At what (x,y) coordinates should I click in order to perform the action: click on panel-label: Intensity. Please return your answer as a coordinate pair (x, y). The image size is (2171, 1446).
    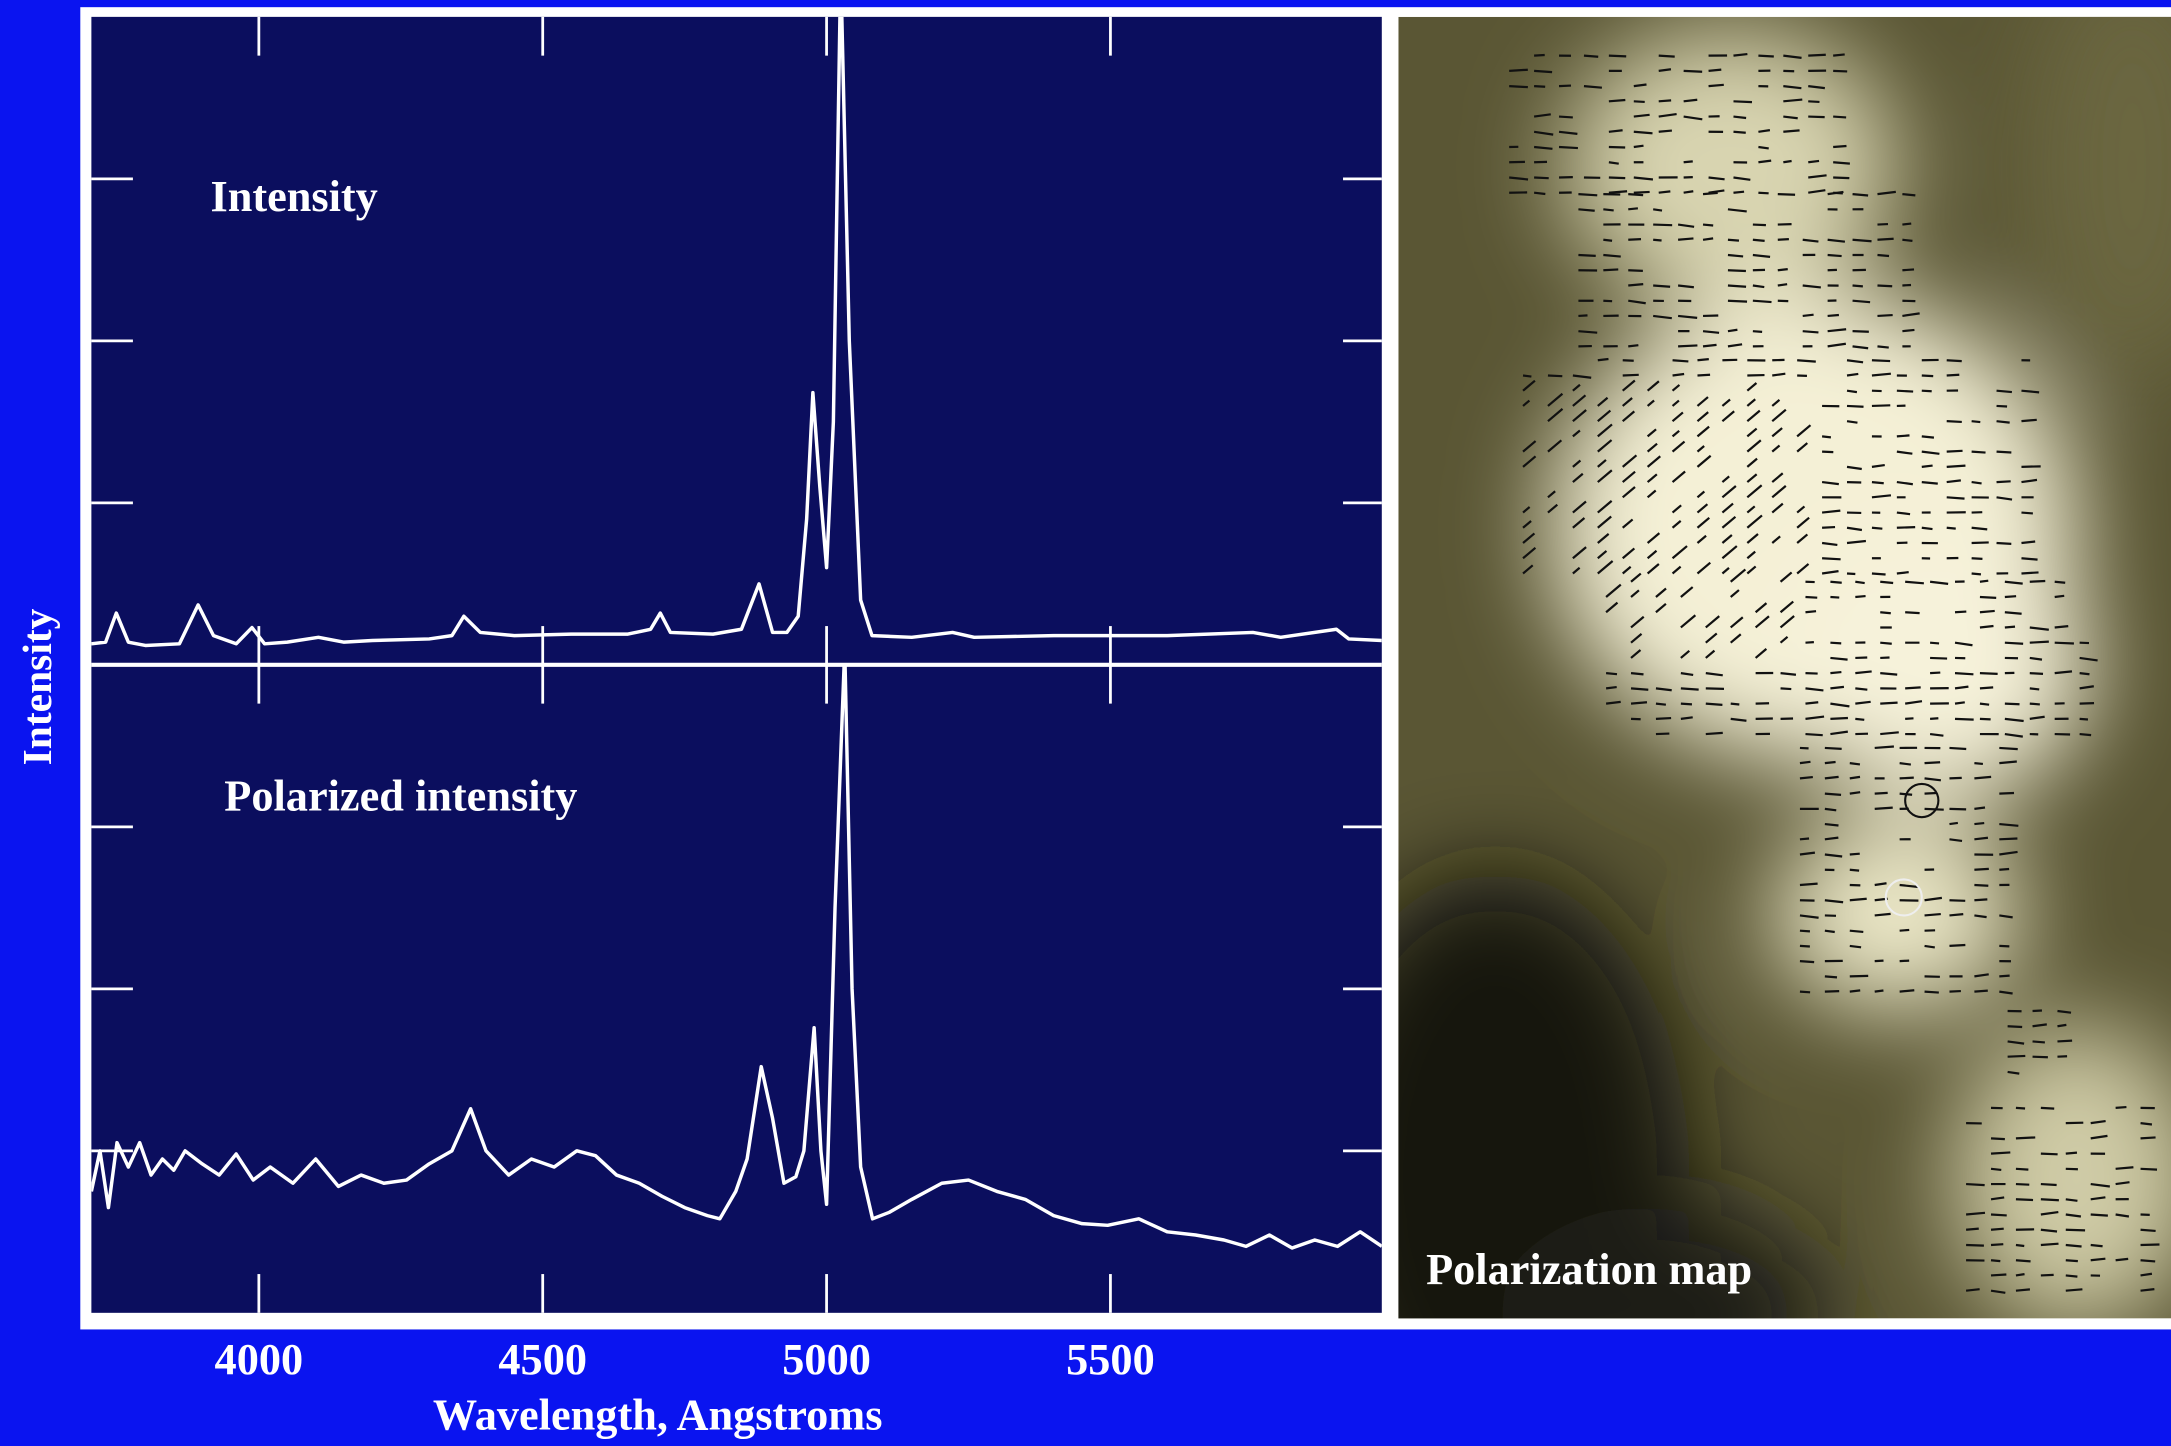
    Looking at the image, I should click on (293, 196).